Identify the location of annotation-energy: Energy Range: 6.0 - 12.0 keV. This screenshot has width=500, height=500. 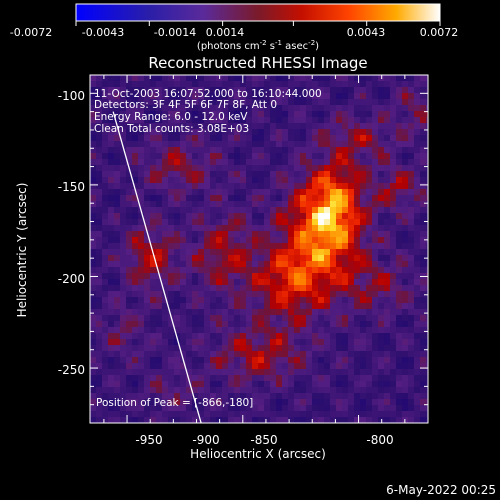
(171, 117).